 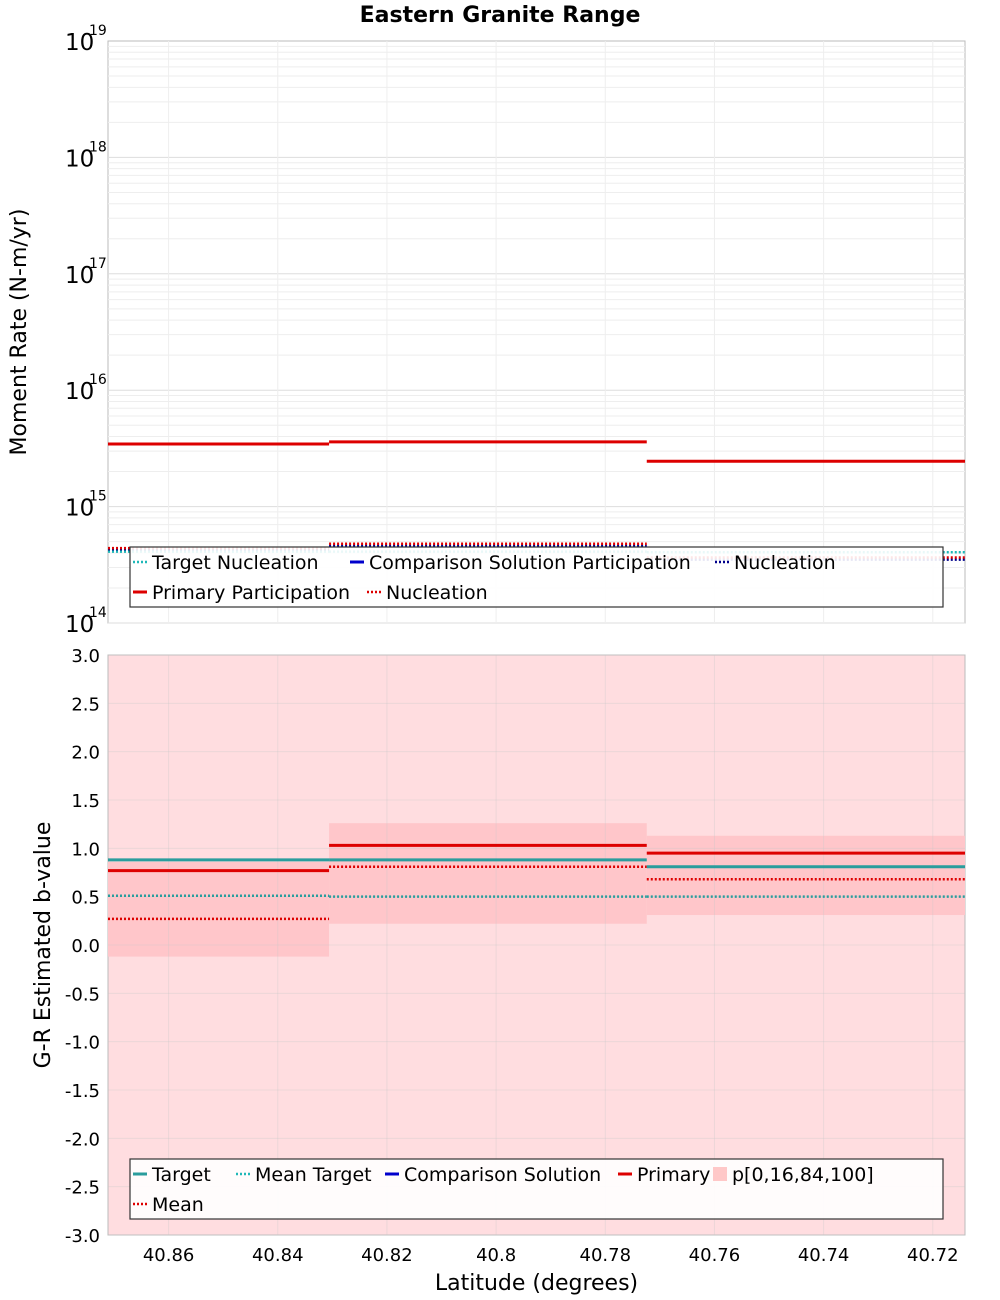 I want to click on bottom-legend-item-label: p[0,16,84,100], so click(x=803, y=1175).